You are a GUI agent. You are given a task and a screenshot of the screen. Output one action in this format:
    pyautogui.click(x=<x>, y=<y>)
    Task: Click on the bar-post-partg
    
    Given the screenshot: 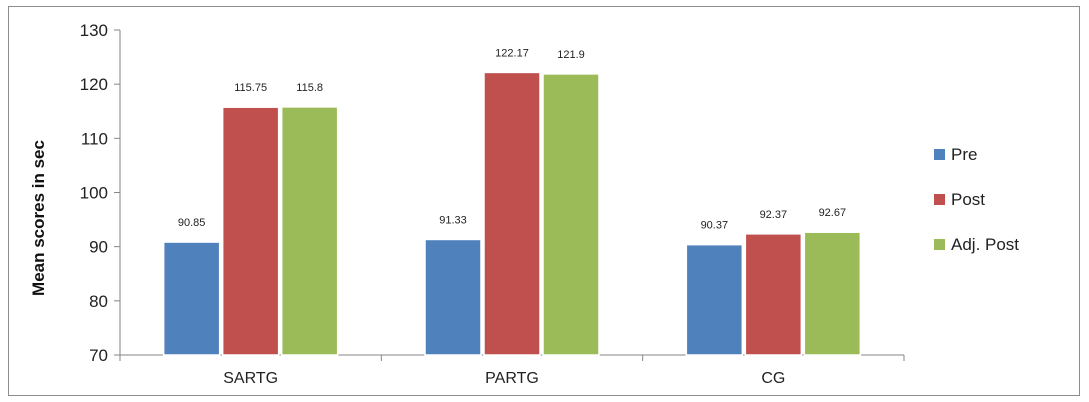 What is the action you would take?
    pyautogui.click(x=512, y=213)
    